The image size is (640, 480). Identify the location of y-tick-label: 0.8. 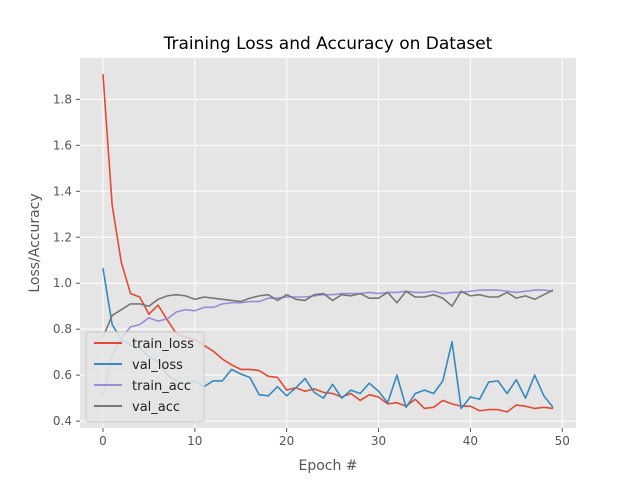
(62, 329).